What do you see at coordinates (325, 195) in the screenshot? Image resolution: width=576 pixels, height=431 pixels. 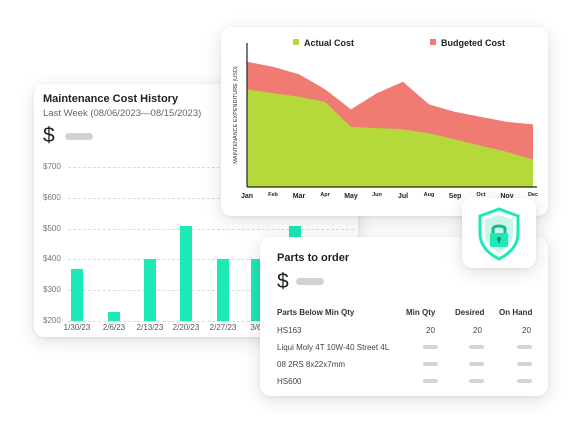 I see `month-label: Apr` at bounding box center [325, 195].